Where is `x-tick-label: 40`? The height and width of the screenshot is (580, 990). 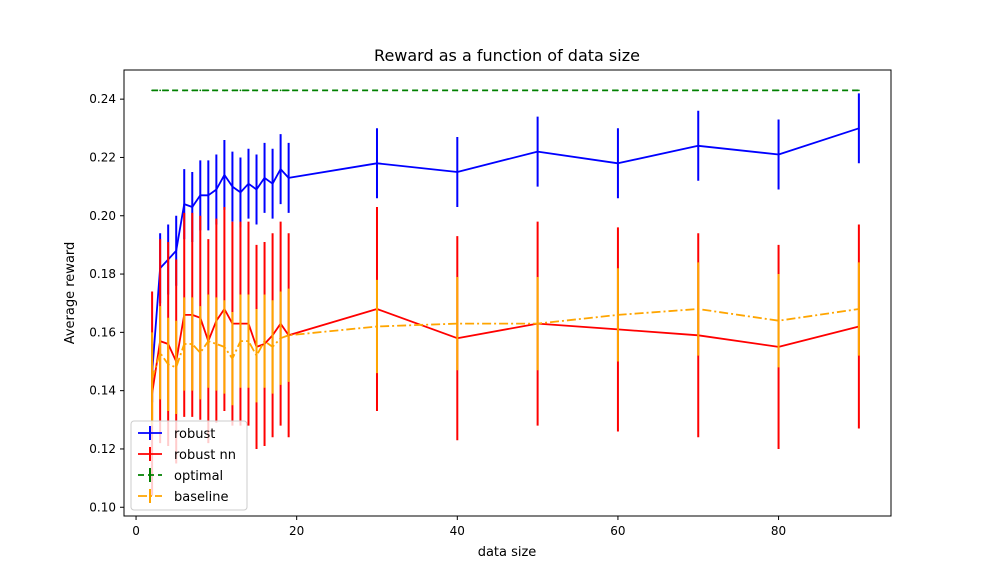 x-tick-label: 40 is located at coordinates (457, 531).